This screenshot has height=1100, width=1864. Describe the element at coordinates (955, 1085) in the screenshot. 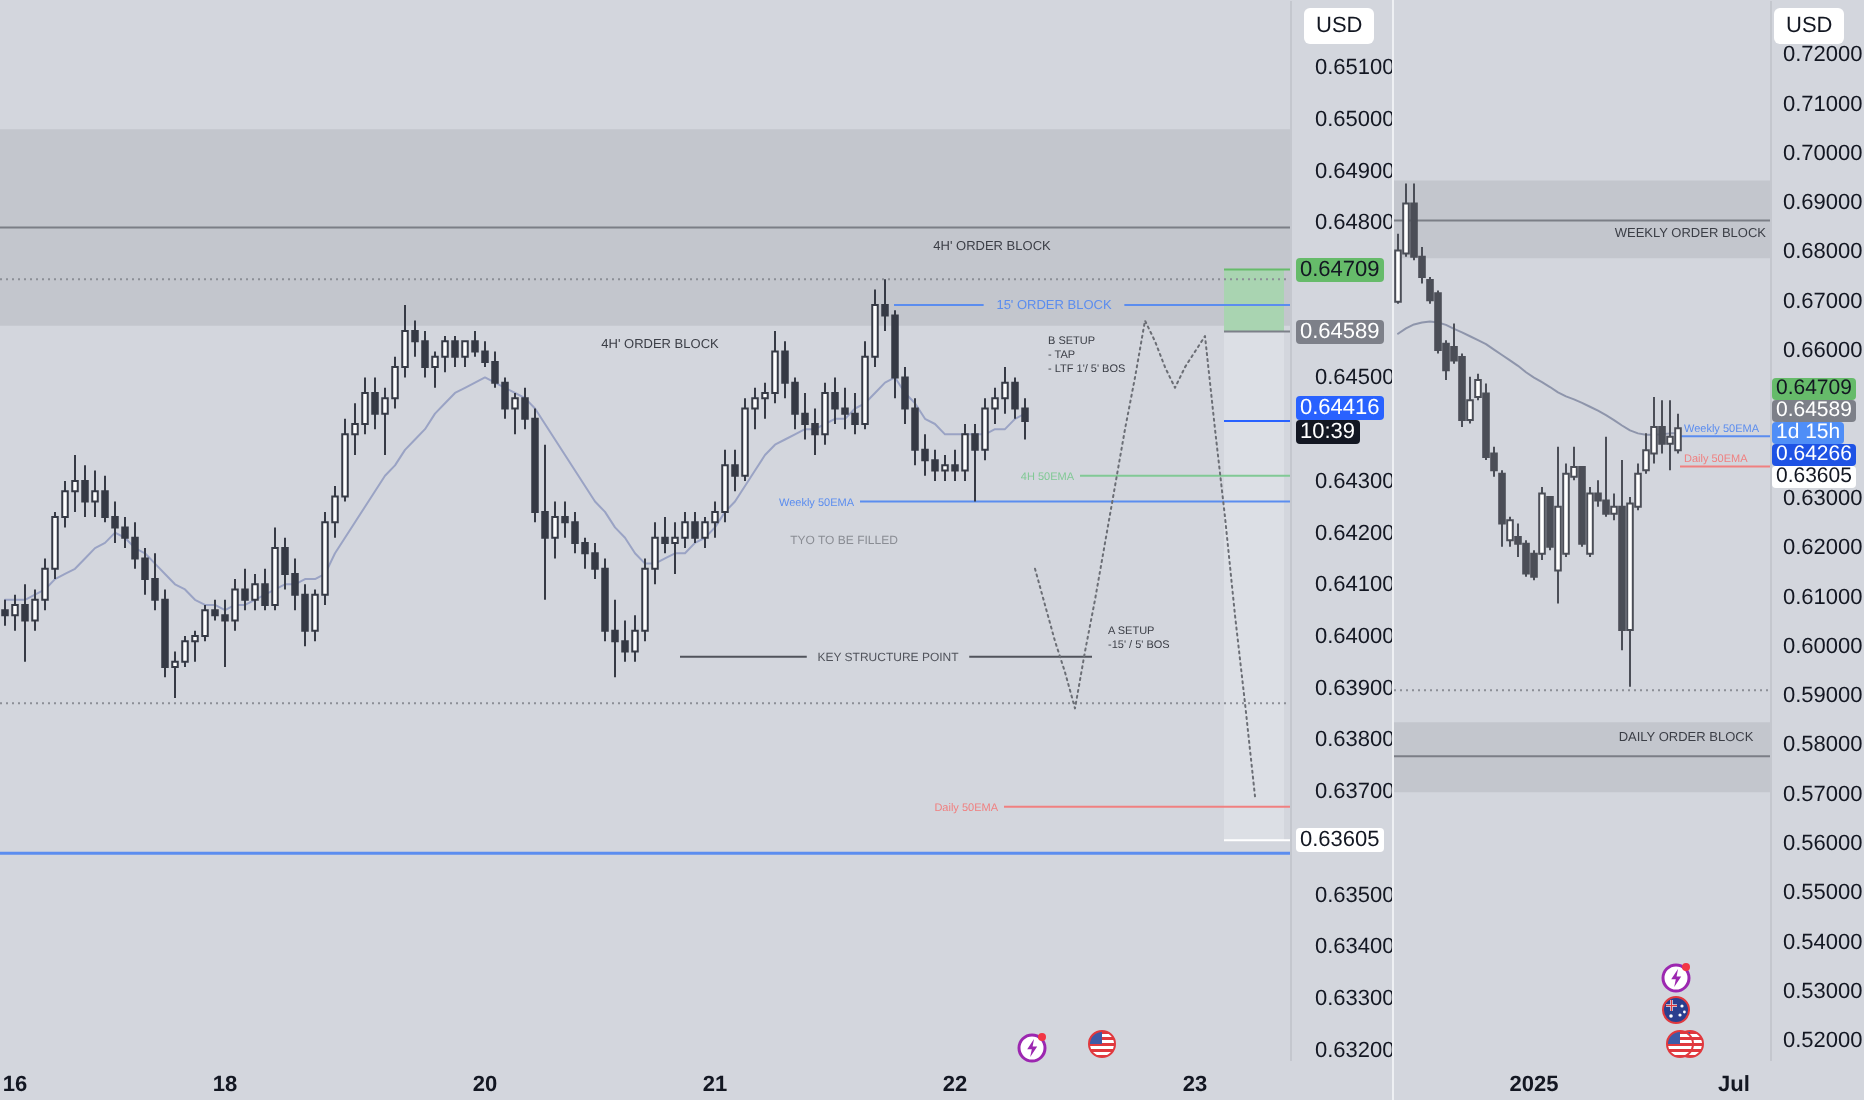

I see `x-tick-label: 22` at that location.